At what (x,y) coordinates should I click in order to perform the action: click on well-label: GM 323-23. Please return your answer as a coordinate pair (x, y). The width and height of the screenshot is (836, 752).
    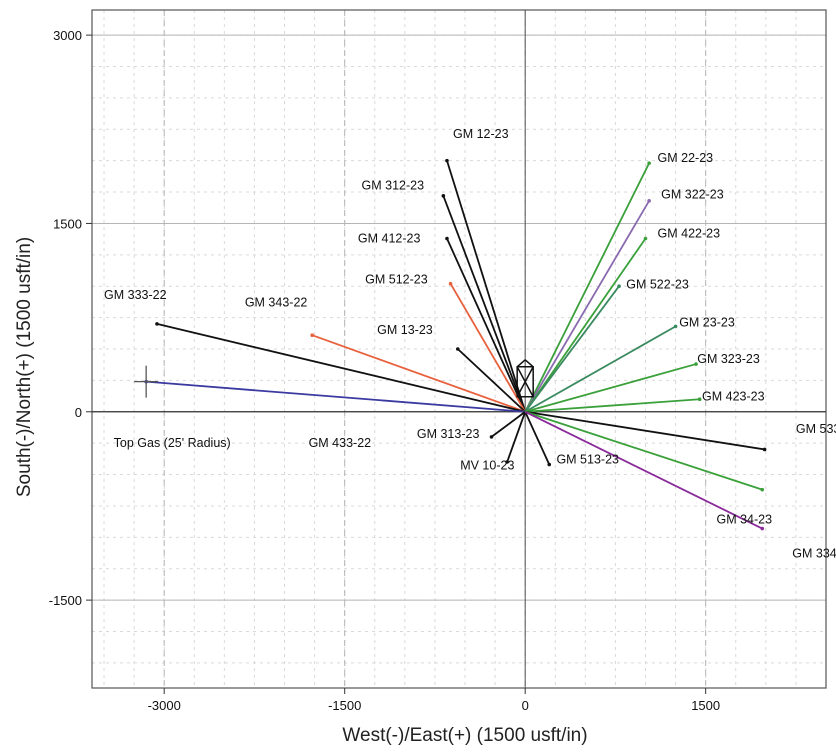
    Looking at the image, I should click on (728, 359).